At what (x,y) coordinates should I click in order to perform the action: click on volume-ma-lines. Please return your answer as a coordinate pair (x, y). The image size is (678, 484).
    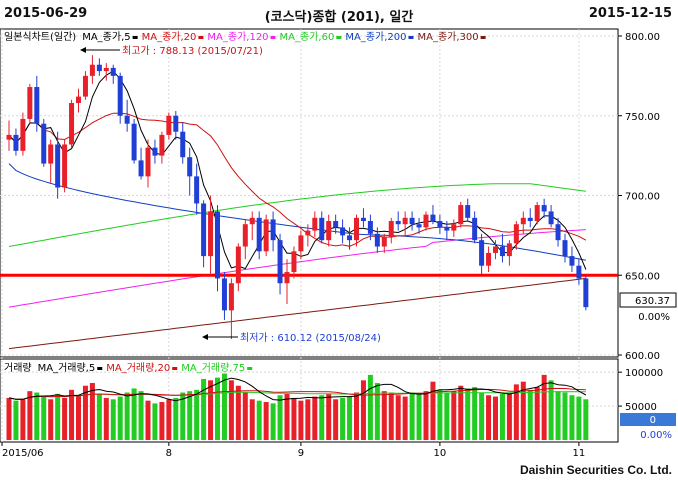
    Looking at the image, I should click on (297, 389).